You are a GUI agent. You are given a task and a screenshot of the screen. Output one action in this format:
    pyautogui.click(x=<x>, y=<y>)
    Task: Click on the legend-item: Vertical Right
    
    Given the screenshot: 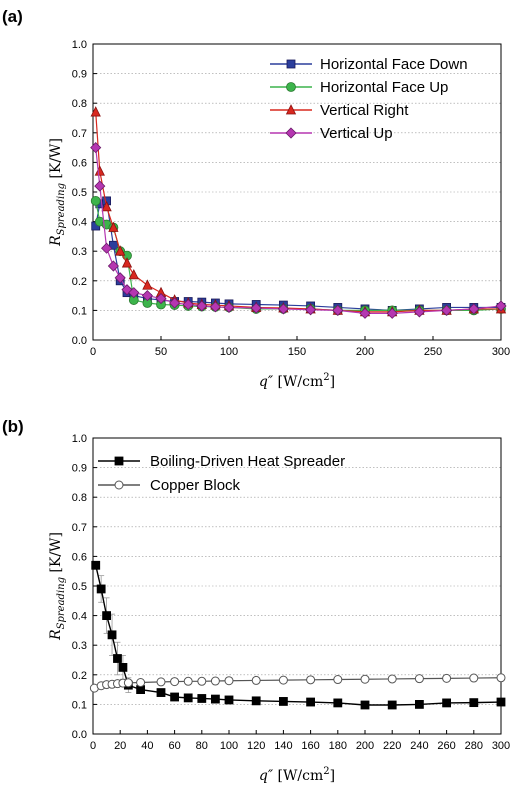 What is the action you would take?
    pyautogui.click(x=339, y=110)
    